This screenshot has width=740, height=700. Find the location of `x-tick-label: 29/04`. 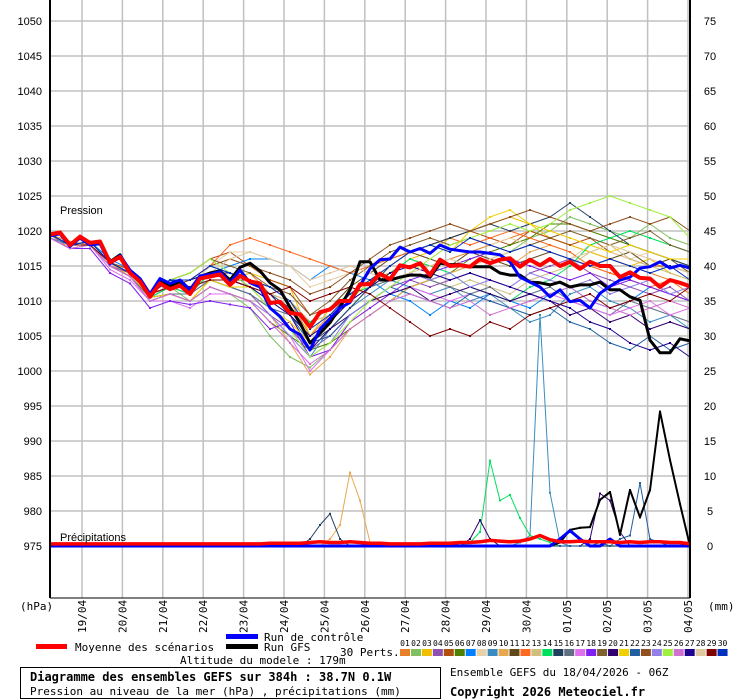

x-tick-label: 29/04 is located at coordinates (486, 616).